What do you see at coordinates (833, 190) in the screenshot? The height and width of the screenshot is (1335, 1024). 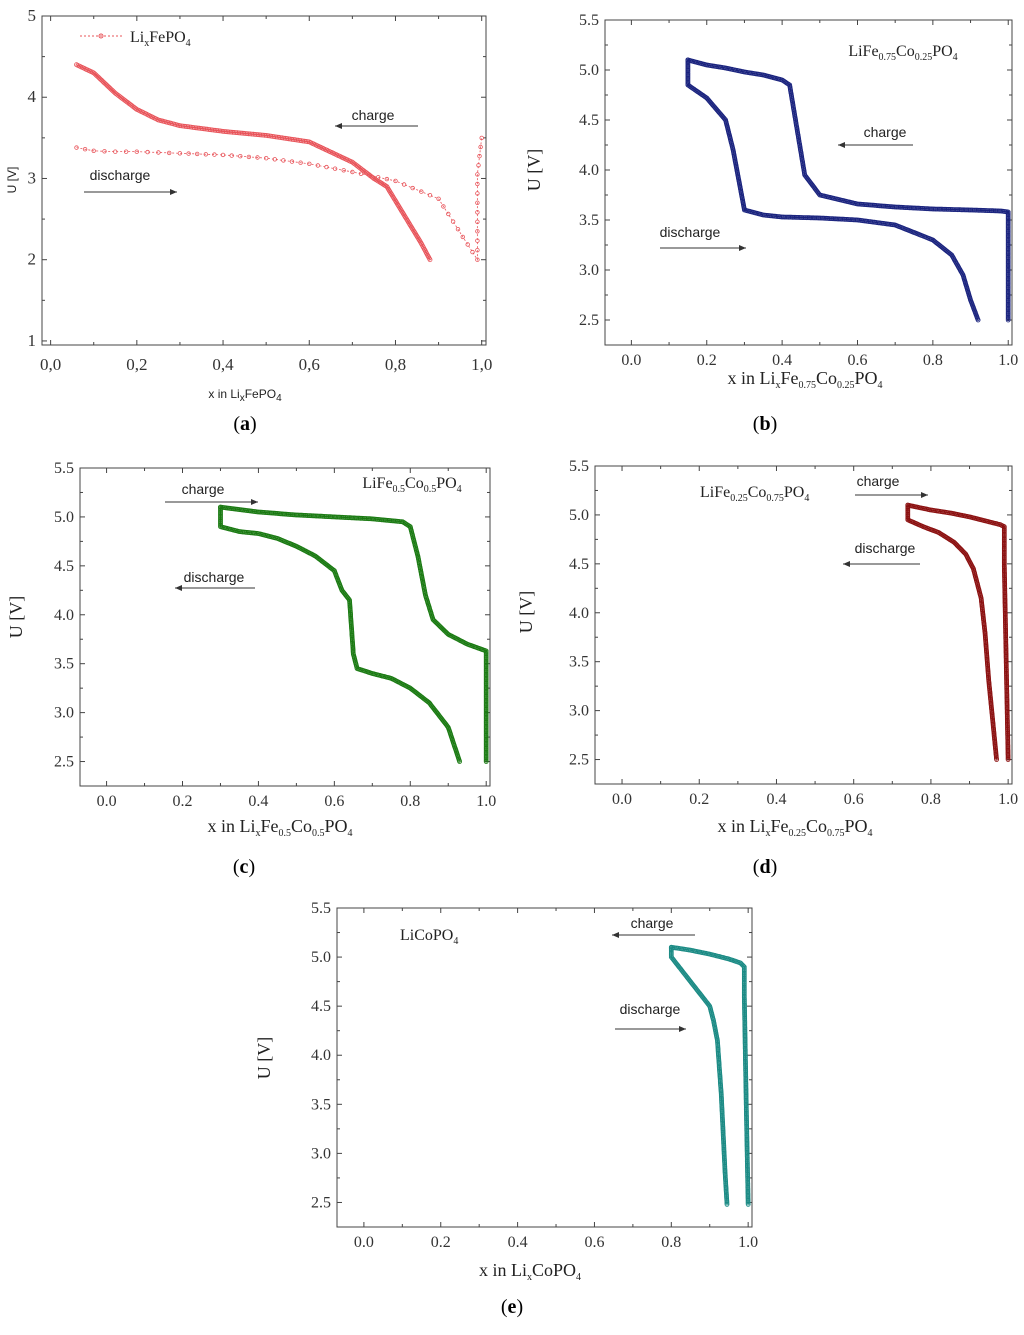 I see `series-discharge-b` at bounding box center [833, 190].